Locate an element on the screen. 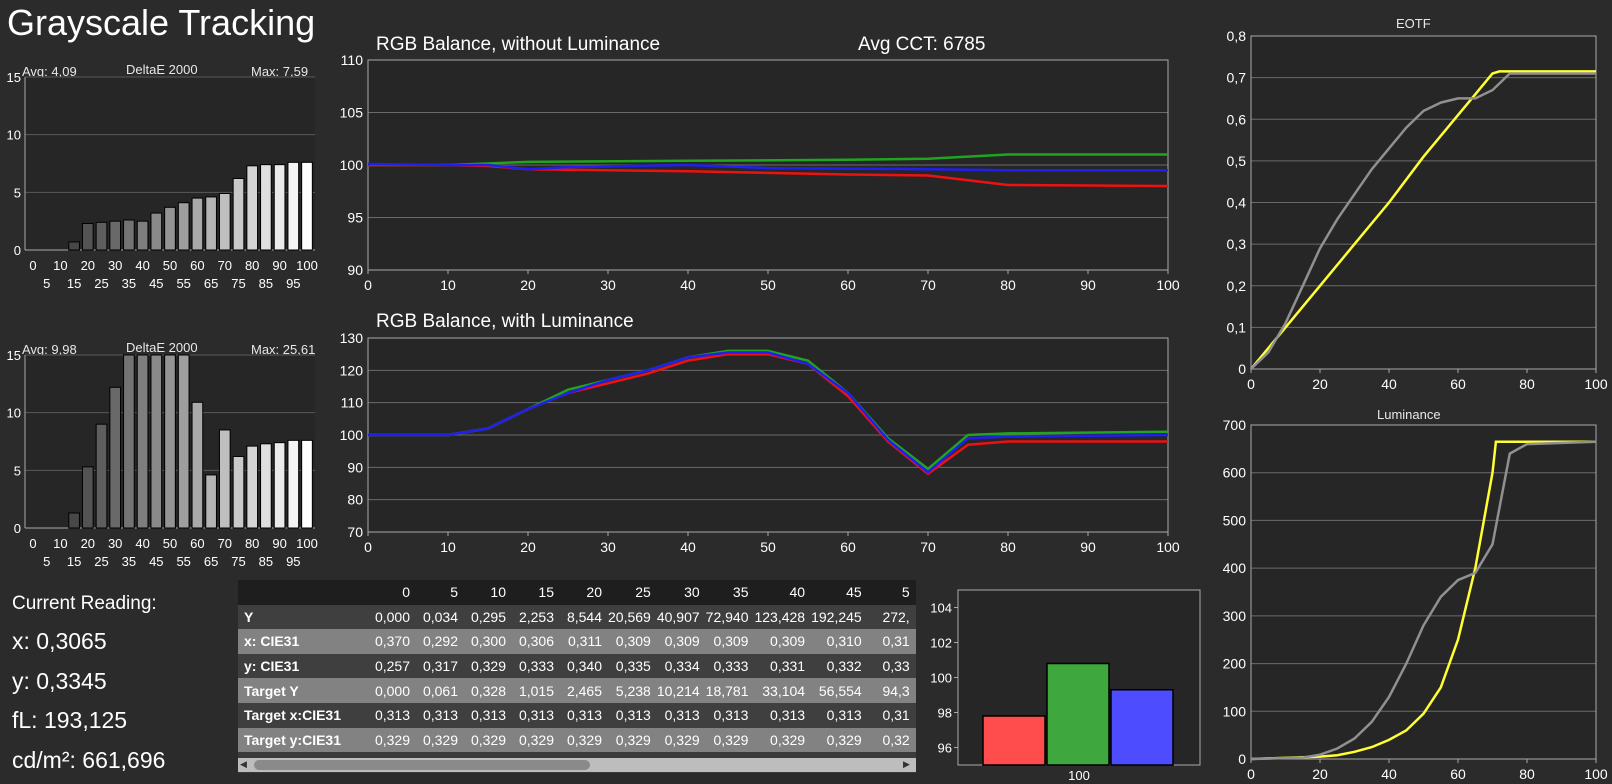 The width and height of the screenshot is (1612, 784). deltae-1-xtick: 85 is located at coordinates (266, 283).